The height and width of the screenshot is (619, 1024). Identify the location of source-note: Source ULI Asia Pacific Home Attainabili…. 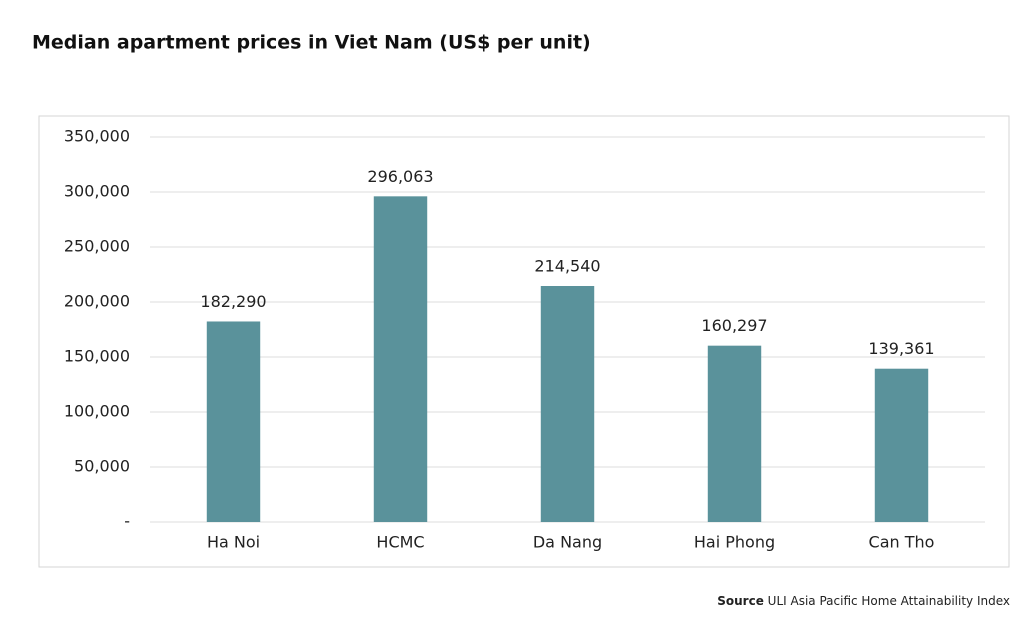
(863, 601).